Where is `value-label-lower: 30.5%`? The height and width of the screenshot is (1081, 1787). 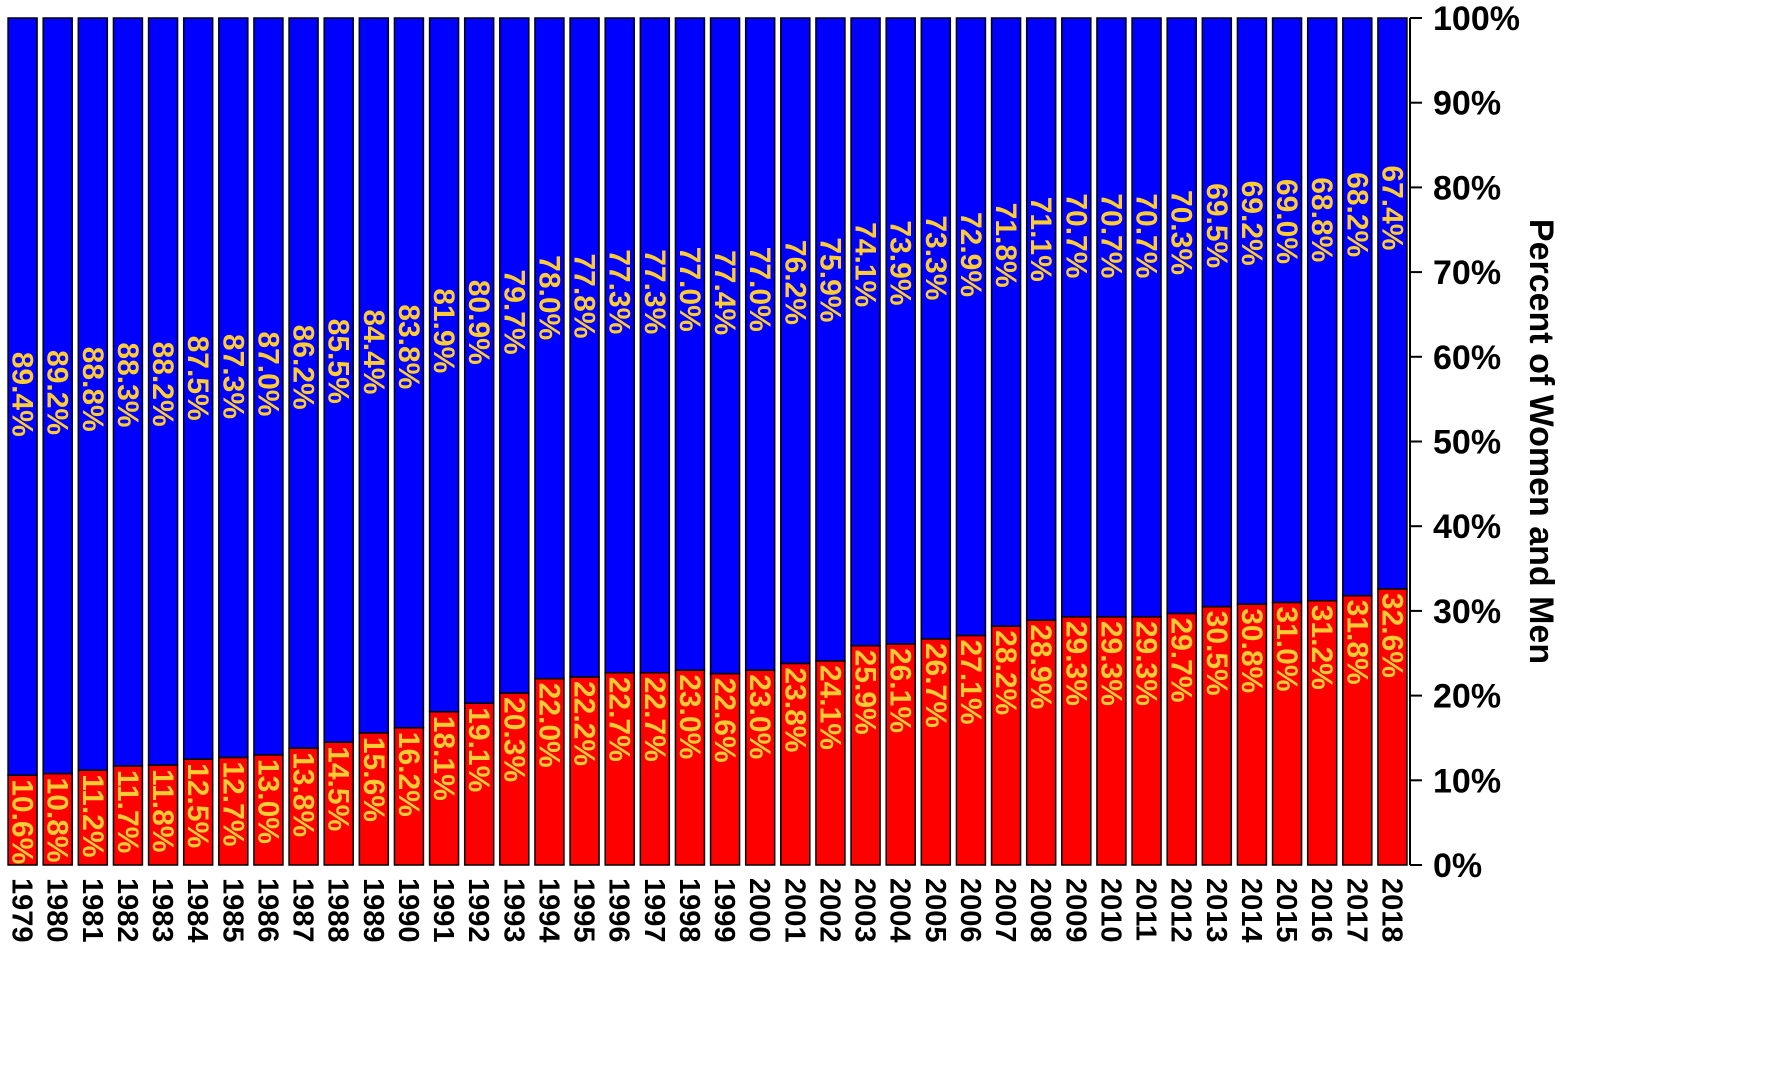 value-label-lower: 30.5% is located at coordinates (1216, 653).